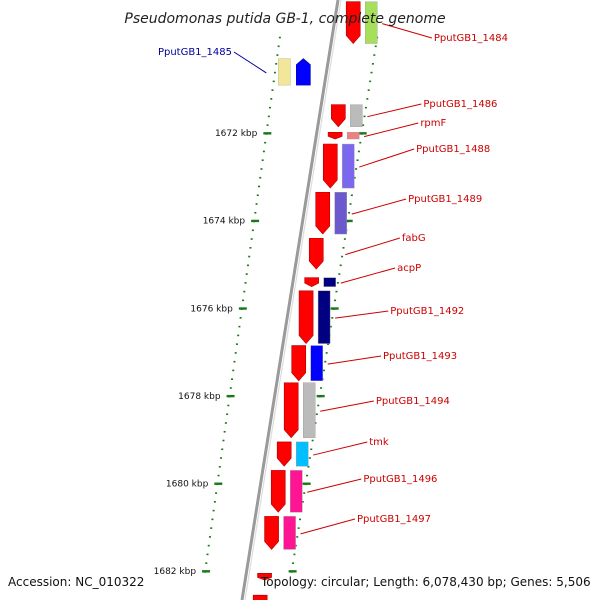 The height and width of the screenshot is (600, 600). I want to click on gene-arrow-fabG, so click(316, 253).